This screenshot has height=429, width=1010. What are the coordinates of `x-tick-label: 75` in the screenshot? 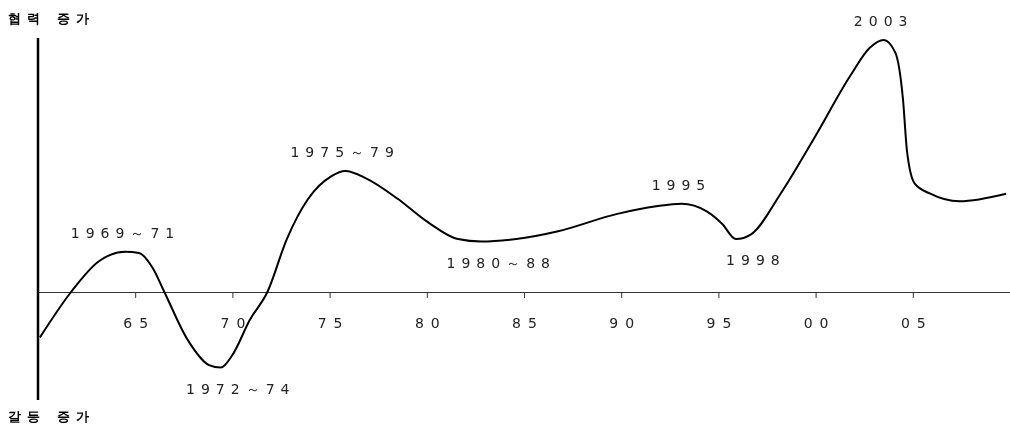 It's located at (333, 322).